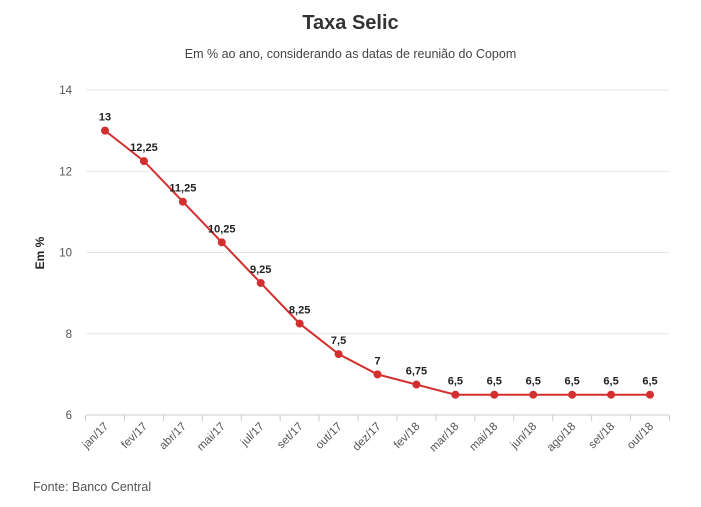  What do you see at coordinates (377, 417) in the screenshot?
I see `x-axis` at bounding box center [377, 417].